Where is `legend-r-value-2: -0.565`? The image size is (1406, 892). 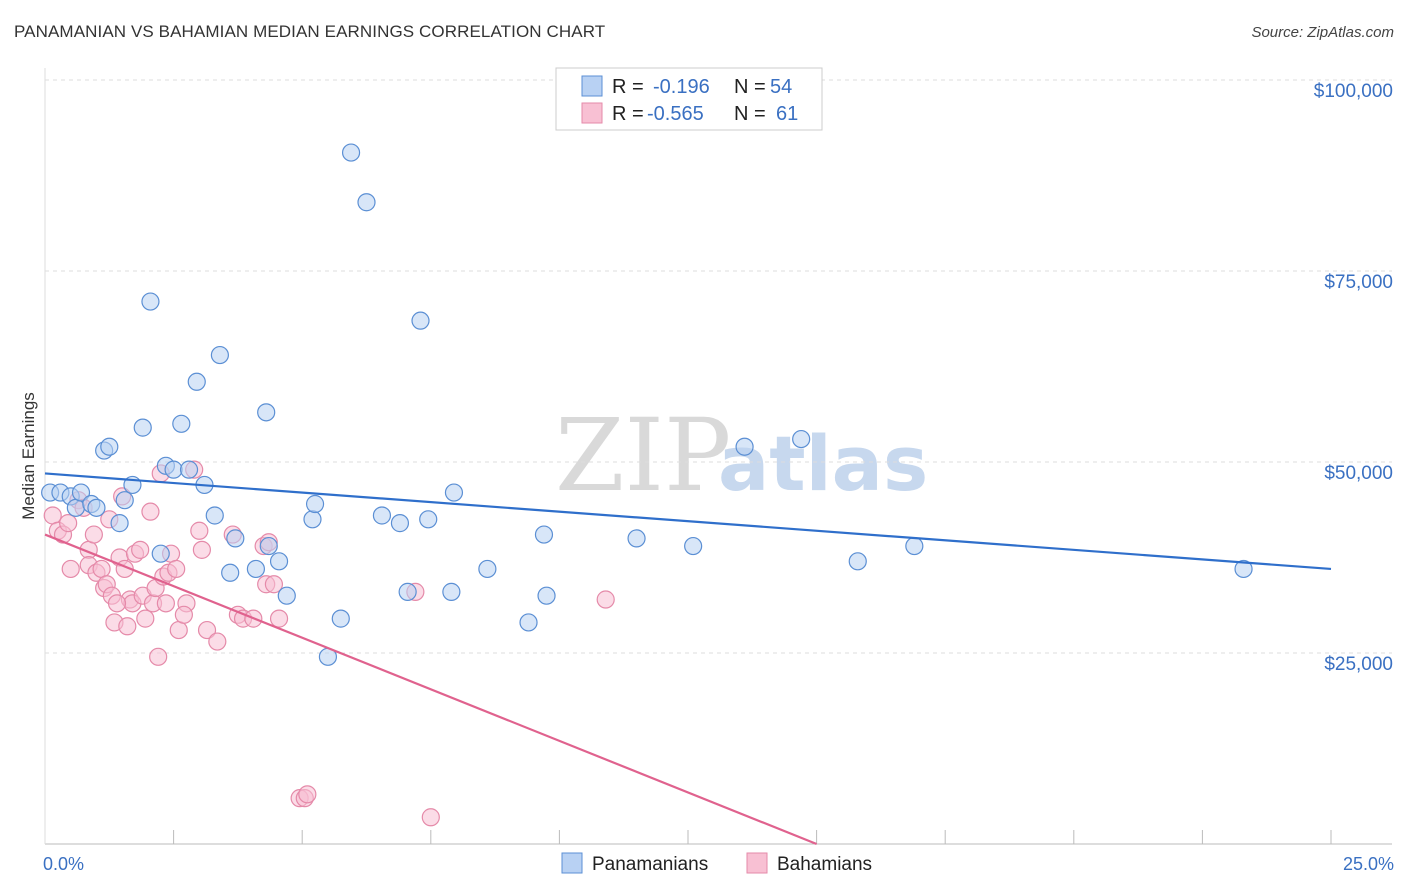
legend-r-value-2: -0.565 is located at coordinates (675, 114).